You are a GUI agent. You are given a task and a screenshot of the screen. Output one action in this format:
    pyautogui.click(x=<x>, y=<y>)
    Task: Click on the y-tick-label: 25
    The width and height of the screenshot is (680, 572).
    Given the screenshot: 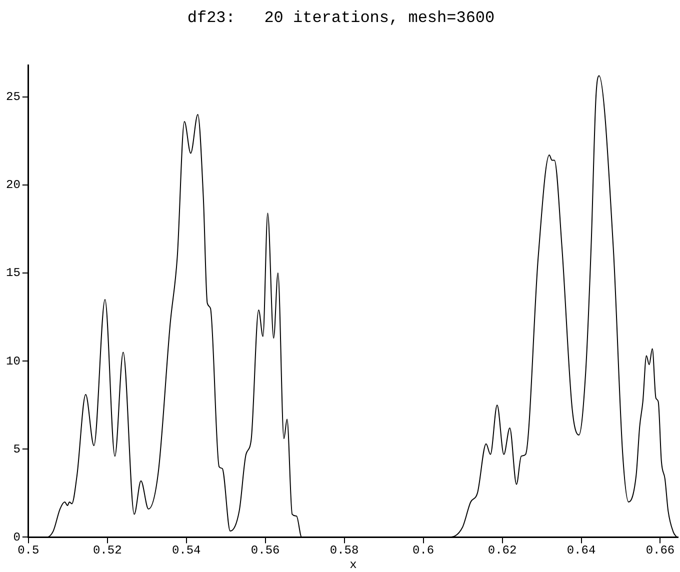 What is the action you would take?
    pyautogui.click(x=13, y=97)
    